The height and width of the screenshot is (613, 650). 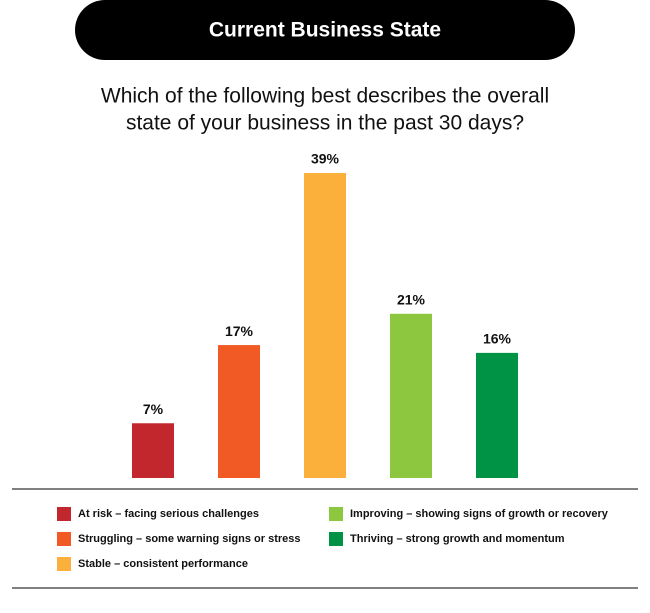 I want to click on title-pill, so click(x=325, y=30).